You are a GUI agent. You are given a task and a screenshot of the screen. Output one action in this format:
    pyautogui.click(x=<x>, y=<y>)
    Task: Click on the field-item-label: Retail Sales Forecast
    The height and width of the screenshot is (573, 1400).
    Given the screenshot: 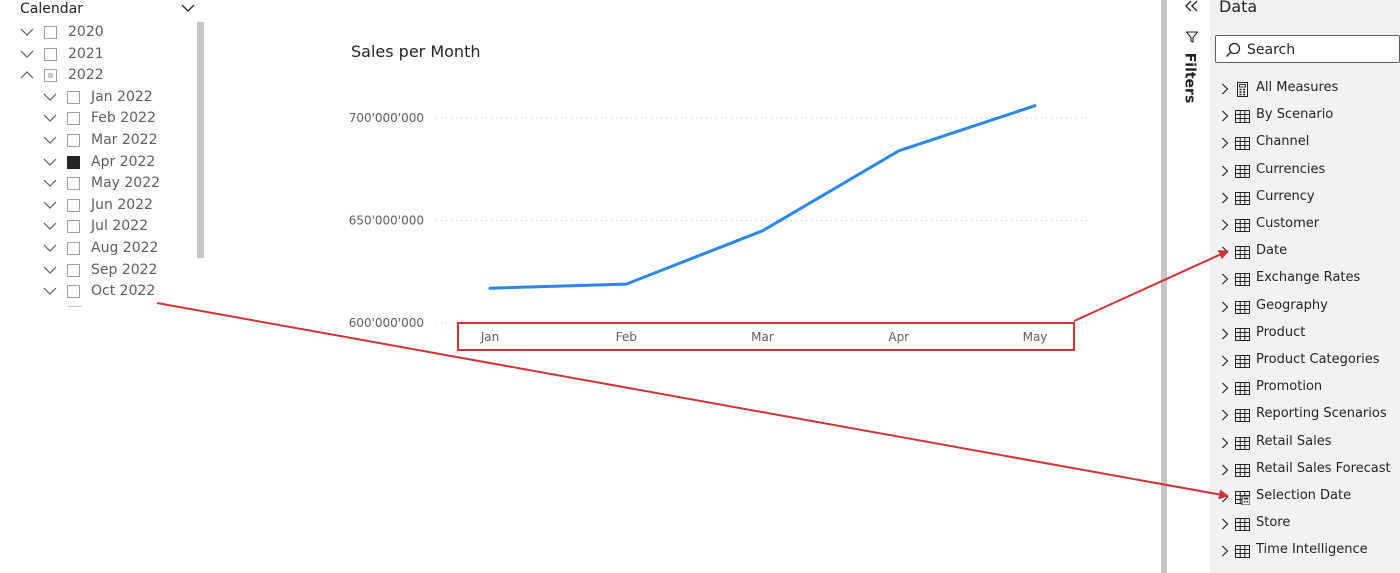 What is the action you would take?
    pyautogui.click(x=1323, y=468)
    